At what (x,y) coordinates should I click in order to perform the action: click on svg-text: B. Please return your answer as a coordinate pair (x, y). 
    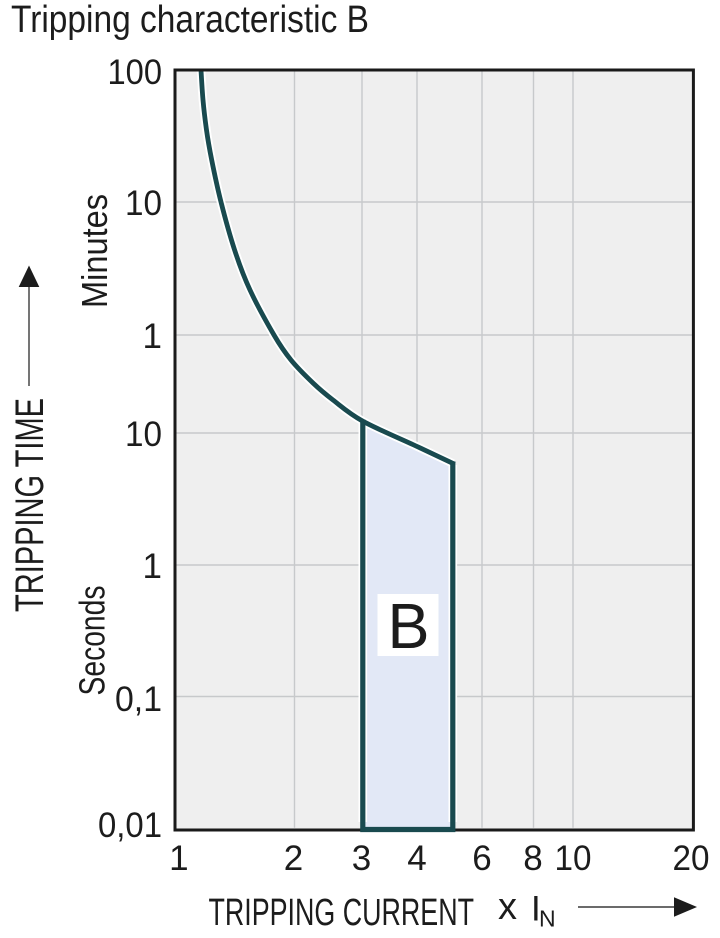
    Looking at the image, I should click on (409, 626).